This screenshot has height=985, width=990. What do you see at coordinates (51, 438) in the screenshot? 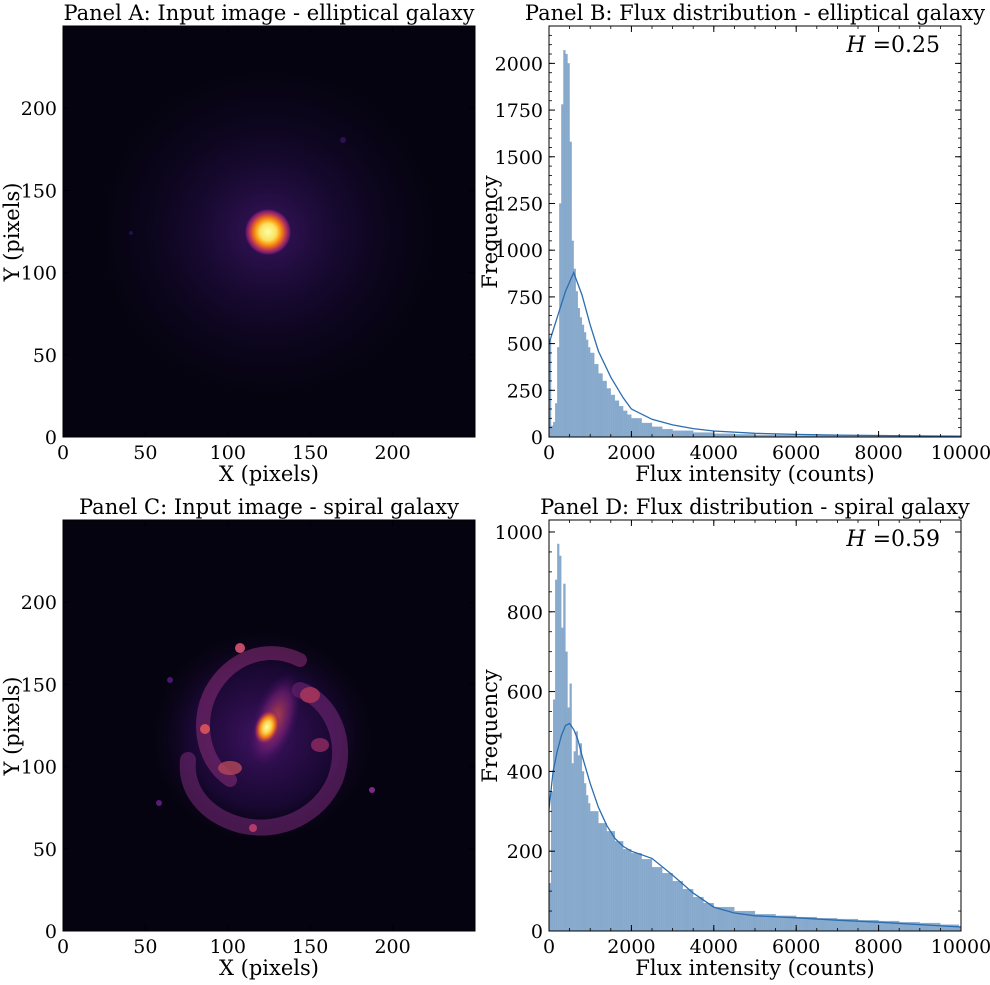
I see `y-tick-label: 0` at bounding box center [51, 438].